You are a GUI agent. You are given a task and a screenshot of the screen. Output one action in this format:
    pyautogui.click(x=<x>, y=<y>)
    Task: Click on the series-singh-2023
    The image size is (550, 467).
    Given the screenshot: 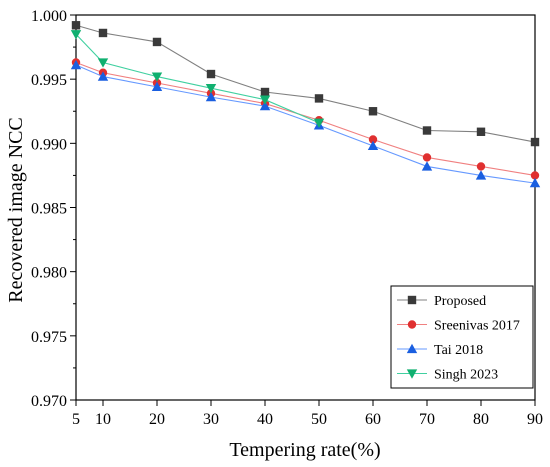 What is the action you would take?
    pyautogui.click(x=197, y=79)
    